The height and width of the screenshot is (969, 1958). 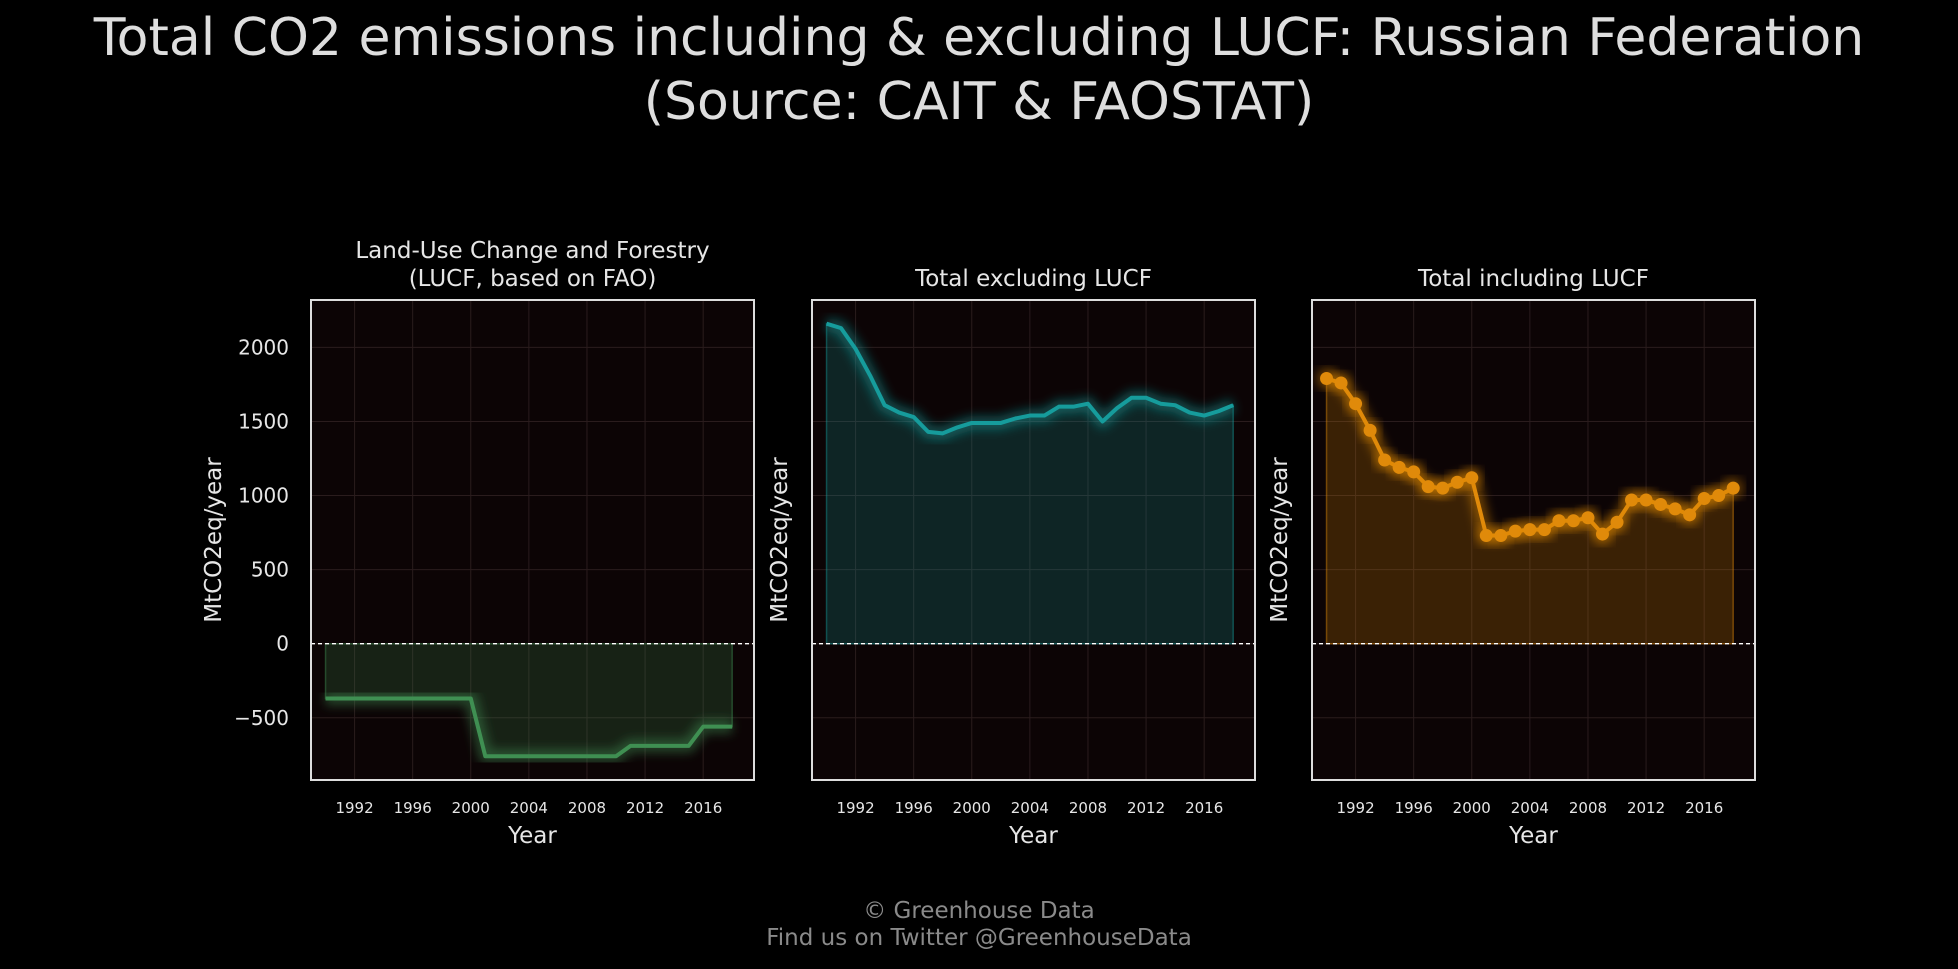 I want to click on panel-title: Total including LUCF, so click(x=1533, y=279).